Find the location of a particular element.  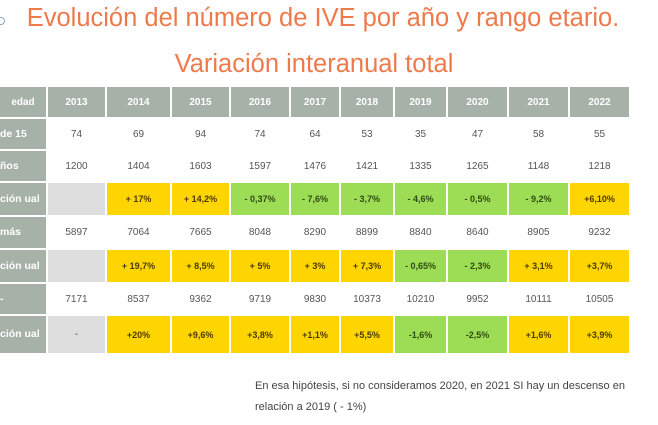

count-cell: 9952 is located at coordinates (477, 299).